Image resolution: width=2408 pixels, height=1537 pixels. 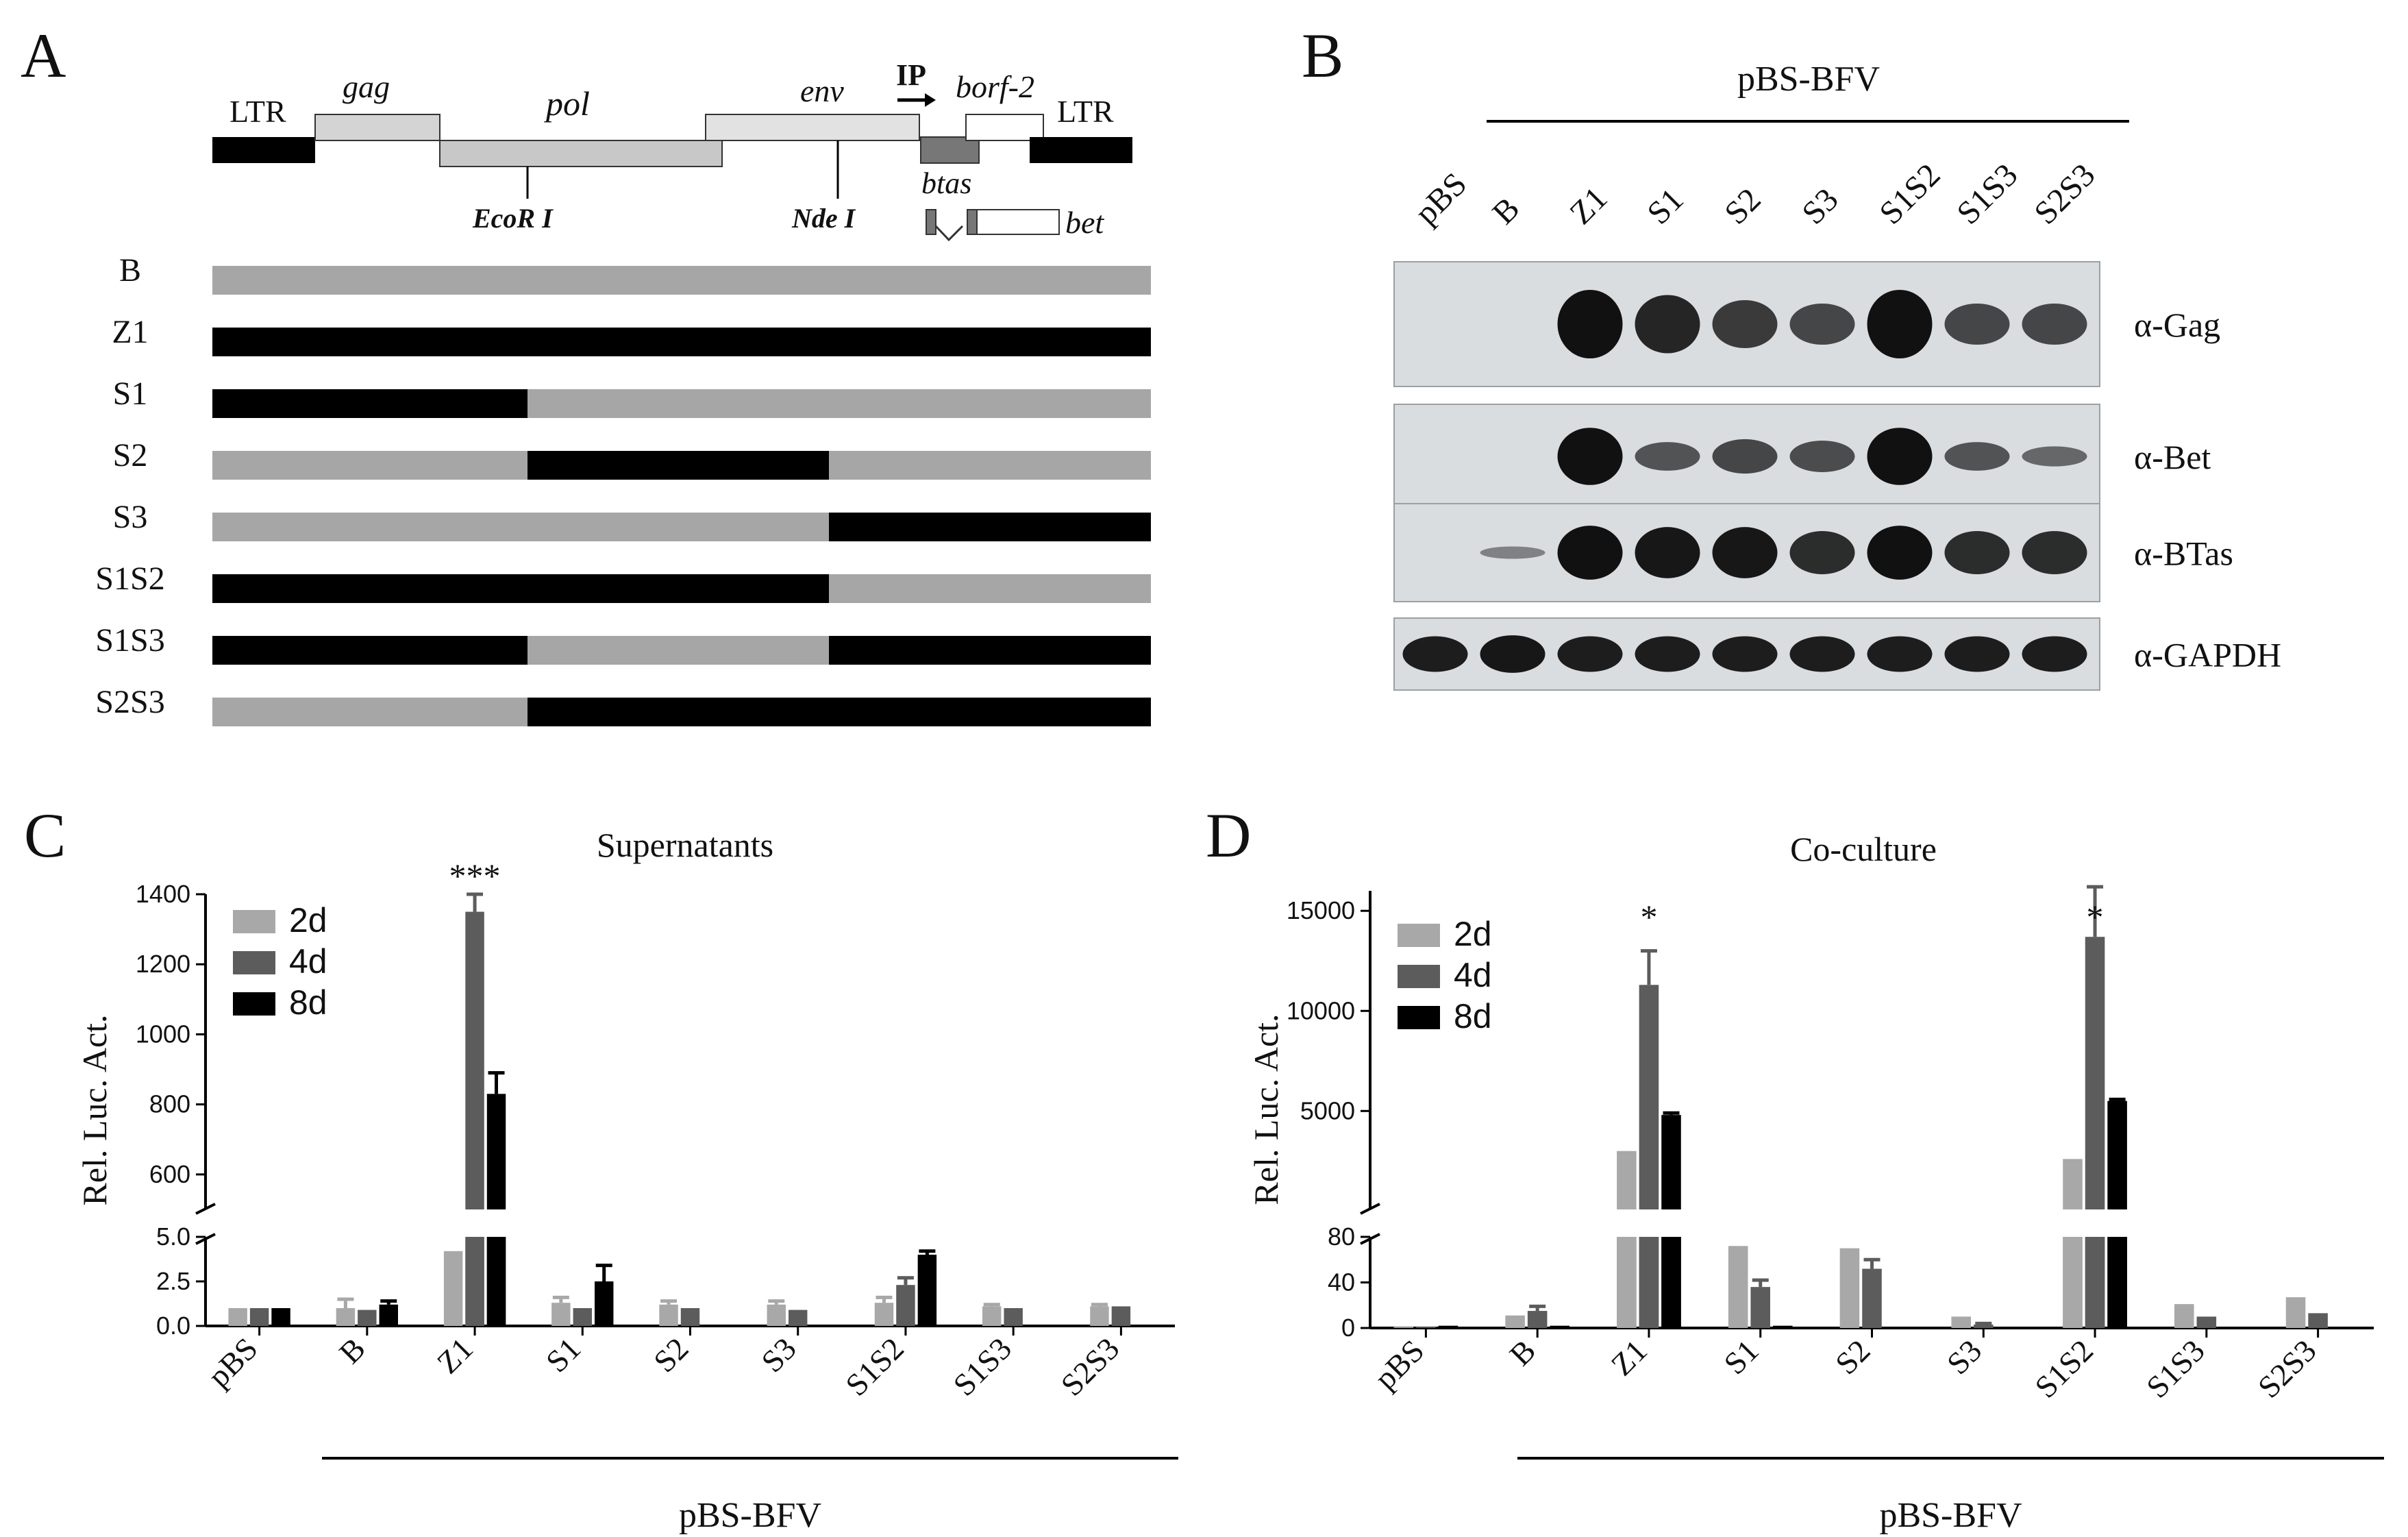 What do you see at coordinates (1852, 1357) in the screenshot?
I see `x-tick-label: S2` at bounding box center [1852, 1357].